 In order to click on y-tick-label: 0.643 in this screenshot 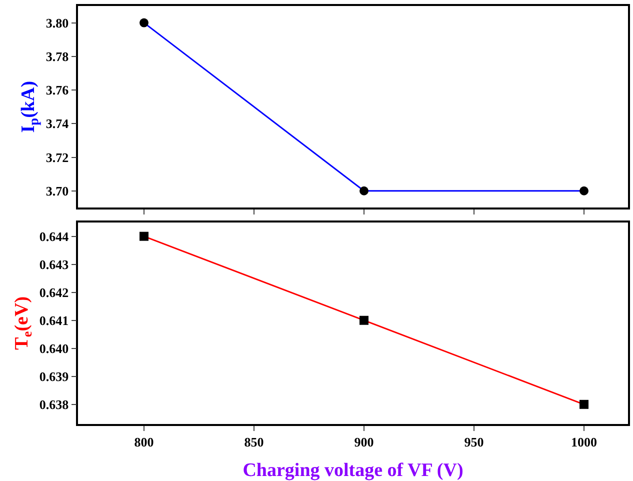, I will do `click(54, 264)`.